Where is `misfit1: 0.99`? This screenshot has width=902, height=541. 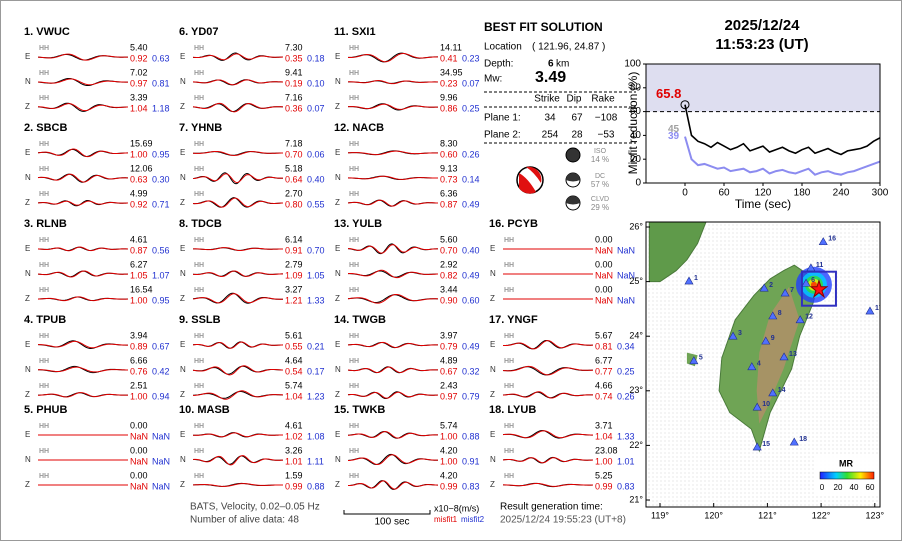 misfit1: 0.99 is located at coordinates (294, 486).